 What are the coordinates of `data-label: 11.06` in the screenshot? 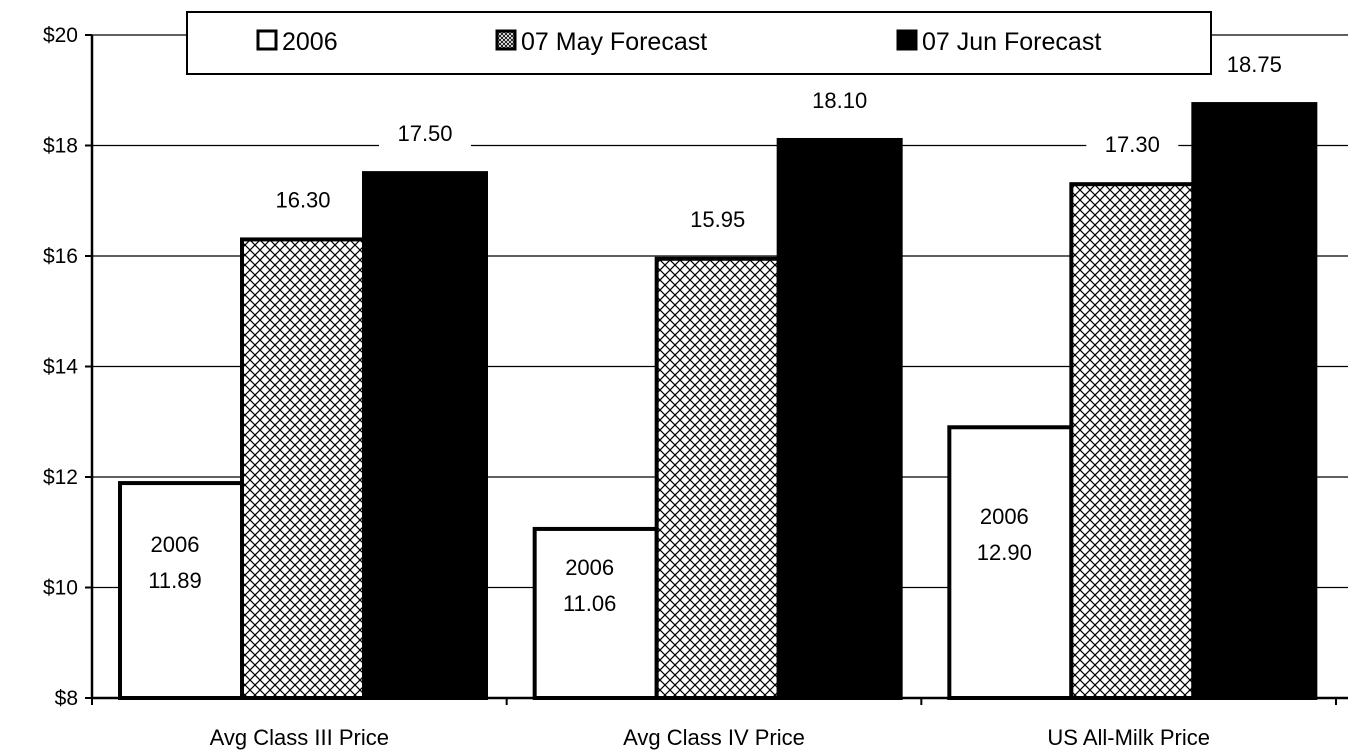 It's located at (589, 603).